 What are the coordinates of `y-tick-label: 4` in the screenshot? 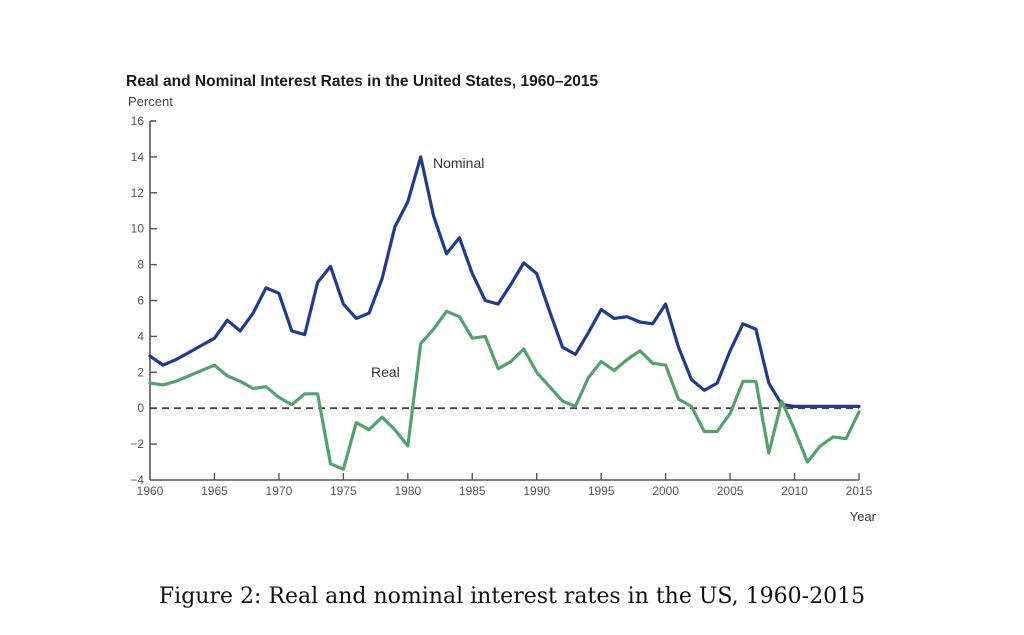 It's located at (140, 336).